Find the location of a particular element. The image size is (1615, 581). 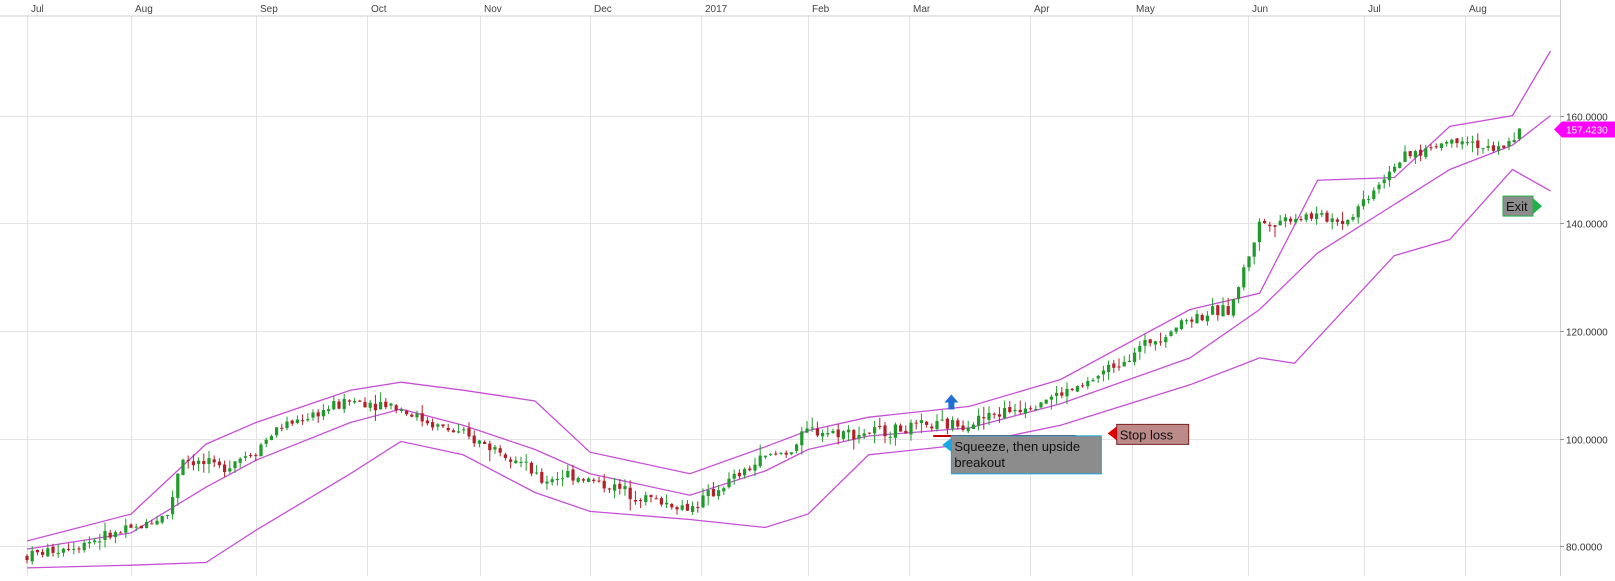

x-axis-strip is located at coordinates (780, 8).